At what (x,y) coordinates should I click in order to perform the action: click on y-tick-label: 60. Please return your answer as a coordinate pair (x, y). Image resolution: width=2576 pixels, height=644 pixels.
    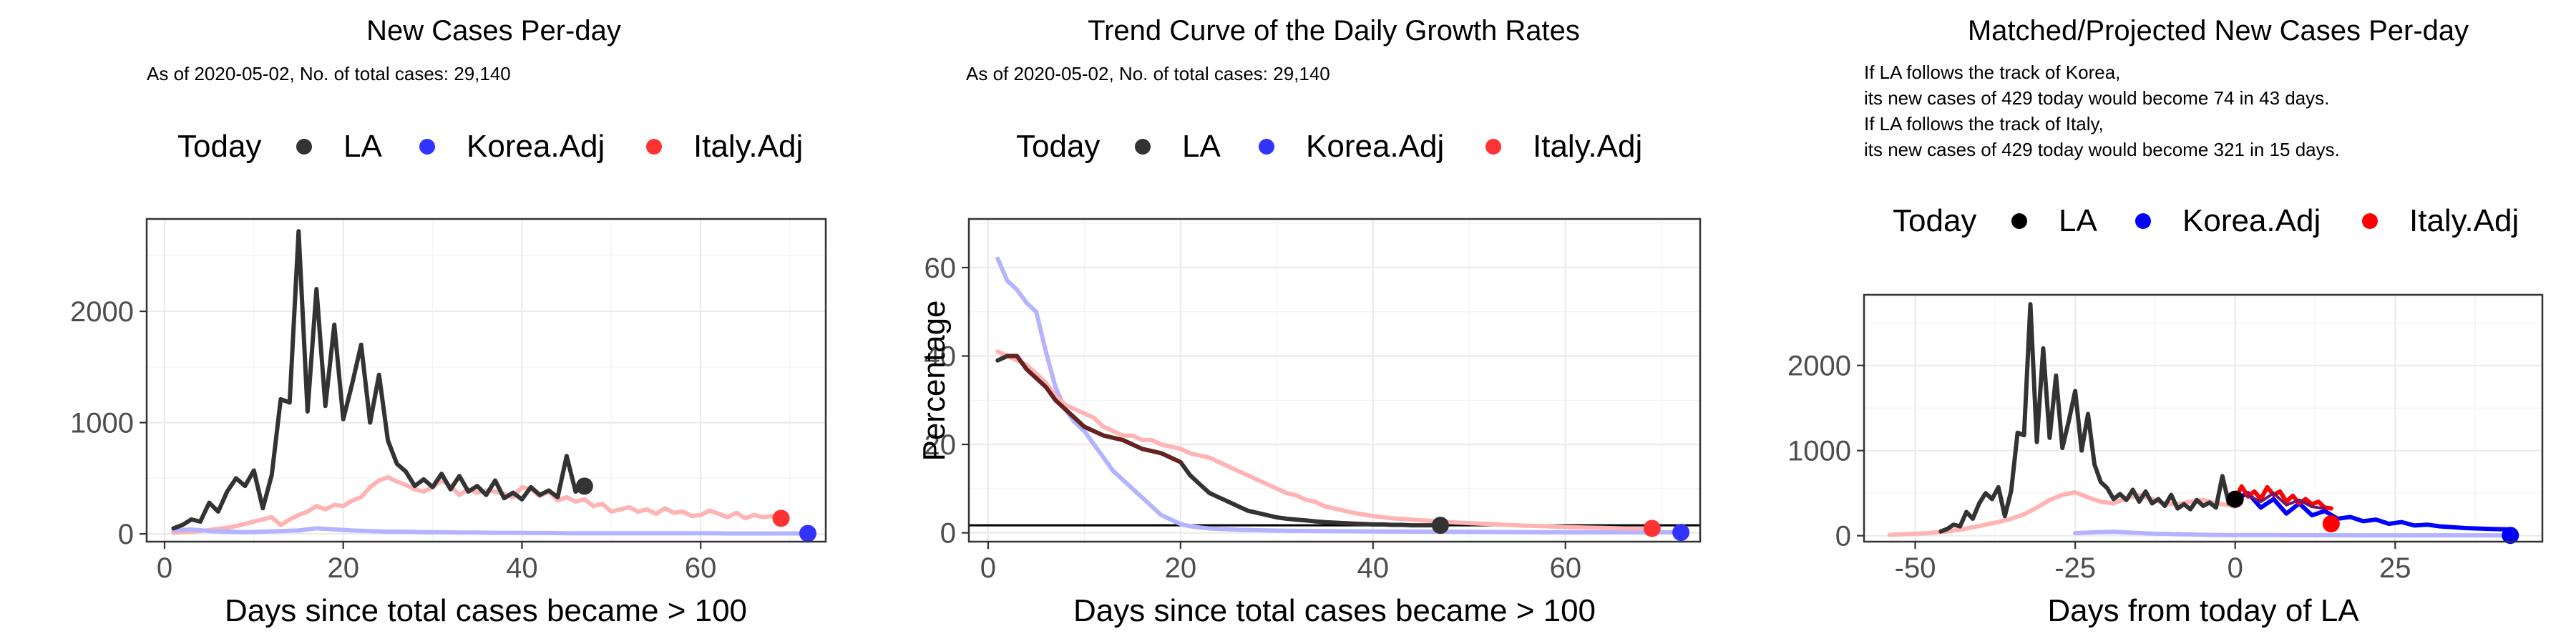
    Looking at the image, I should click on (940, 268).